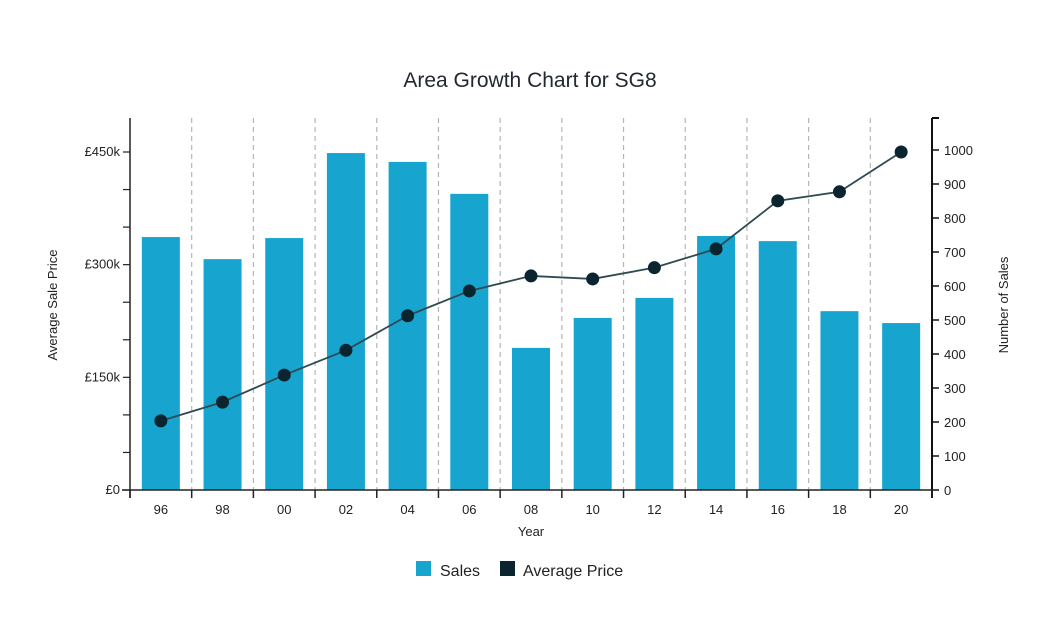 This screenshot has height=619, width=1044. What do you see at coordinates (346, 509) in the screenshot?
I see `x-axis-tick-label: 02` at bounding box center [346, 509].